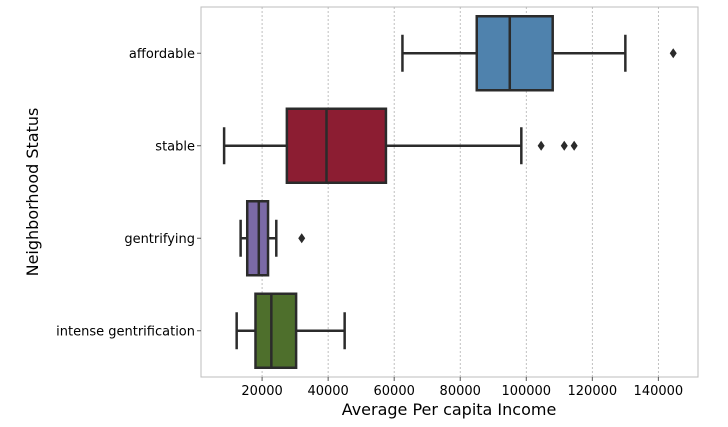 The height and width of the screenshot is (427, 728). I want to click on box-group-intense-gentrification, so click(290, 330).